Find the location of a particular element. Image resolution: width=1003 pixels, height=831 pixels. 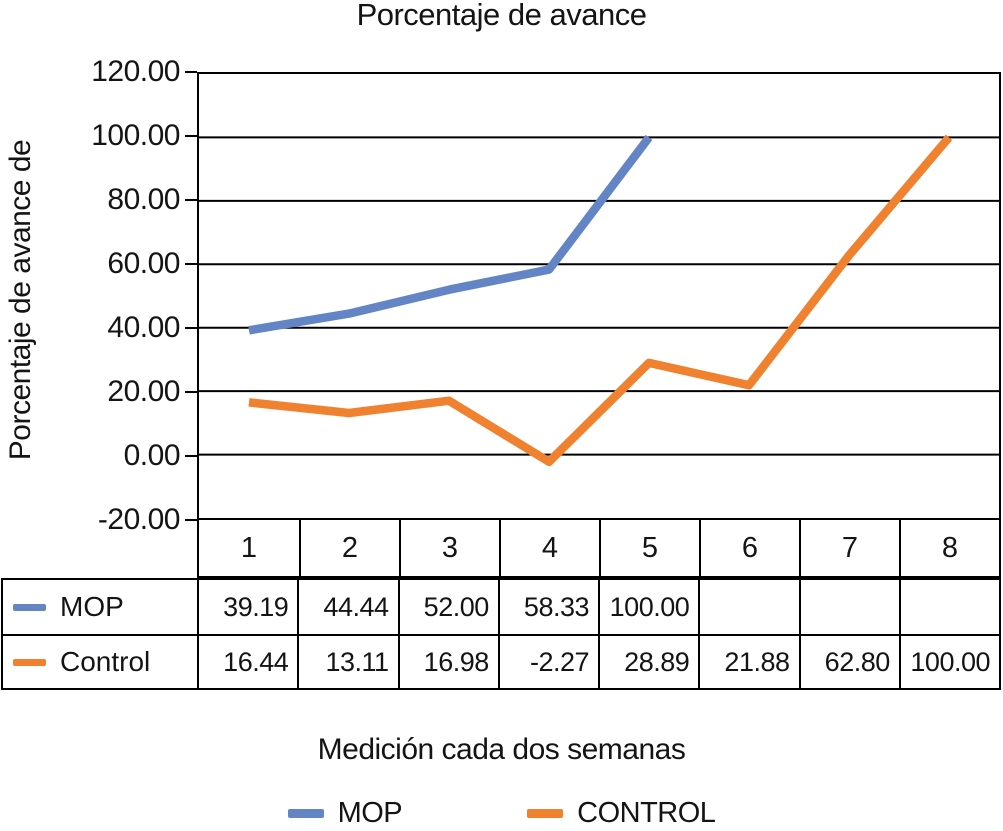

table-value-cell: -2.27 is located at coordinates (547, 662).